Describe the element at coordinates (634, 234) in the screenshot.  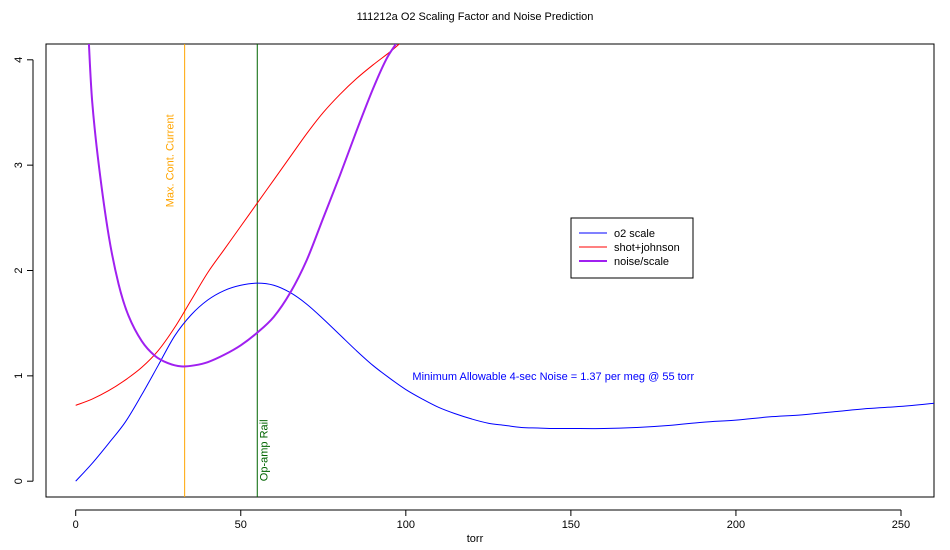
I see `legend-label: o2 scale` at that location.